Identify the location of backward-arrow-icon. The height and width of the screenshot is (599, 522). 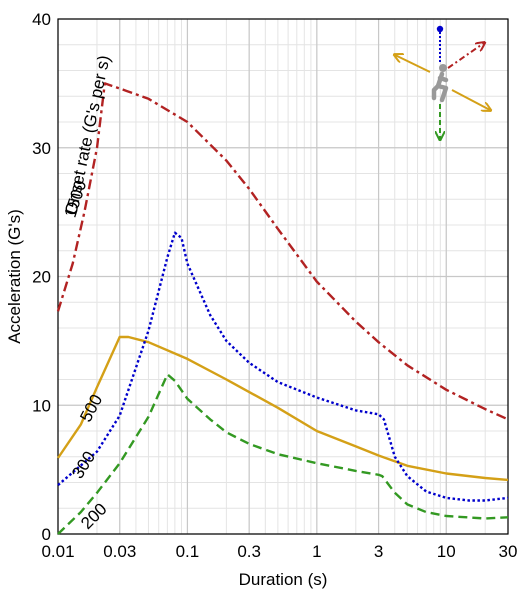
(470, 99).